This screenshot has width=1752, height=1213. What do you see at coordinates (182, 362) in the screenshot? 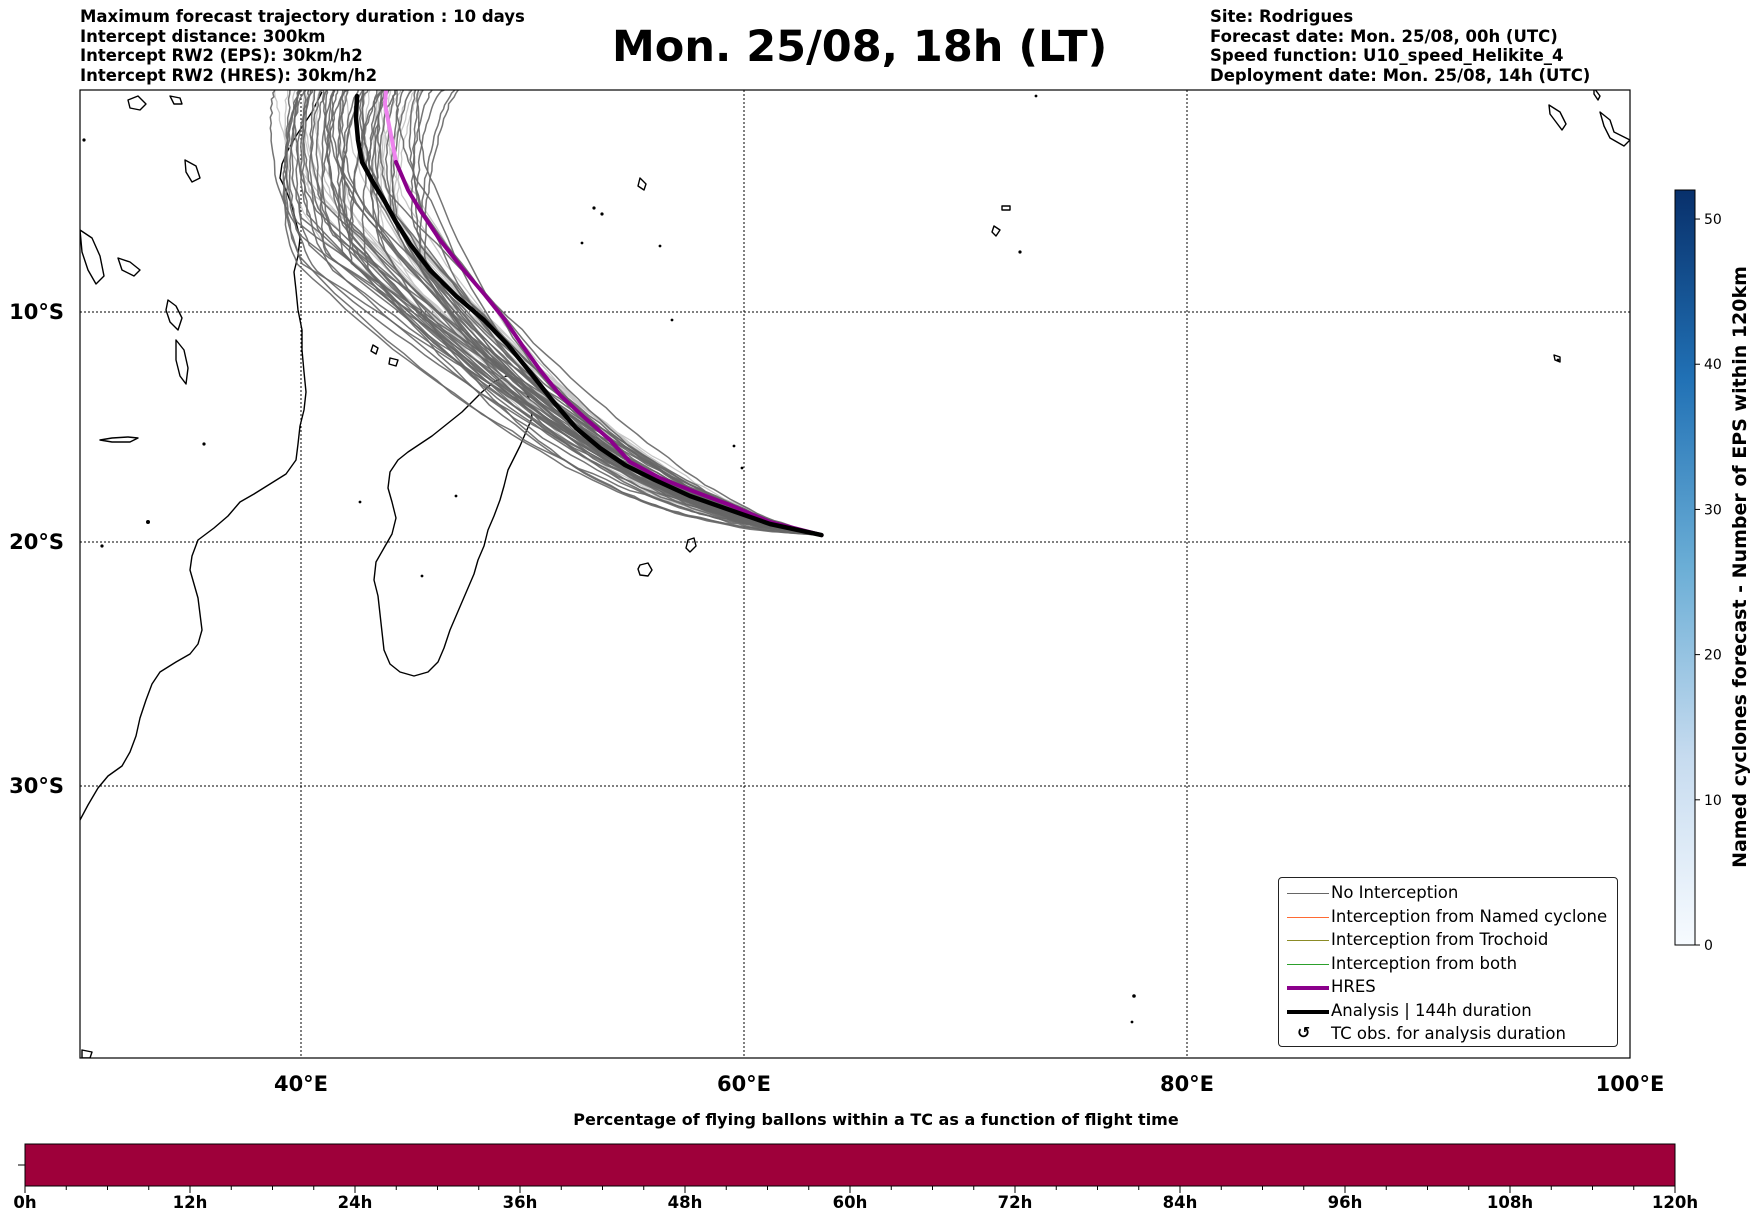
I see `small-island-arc` at bounding box center [182, 362].